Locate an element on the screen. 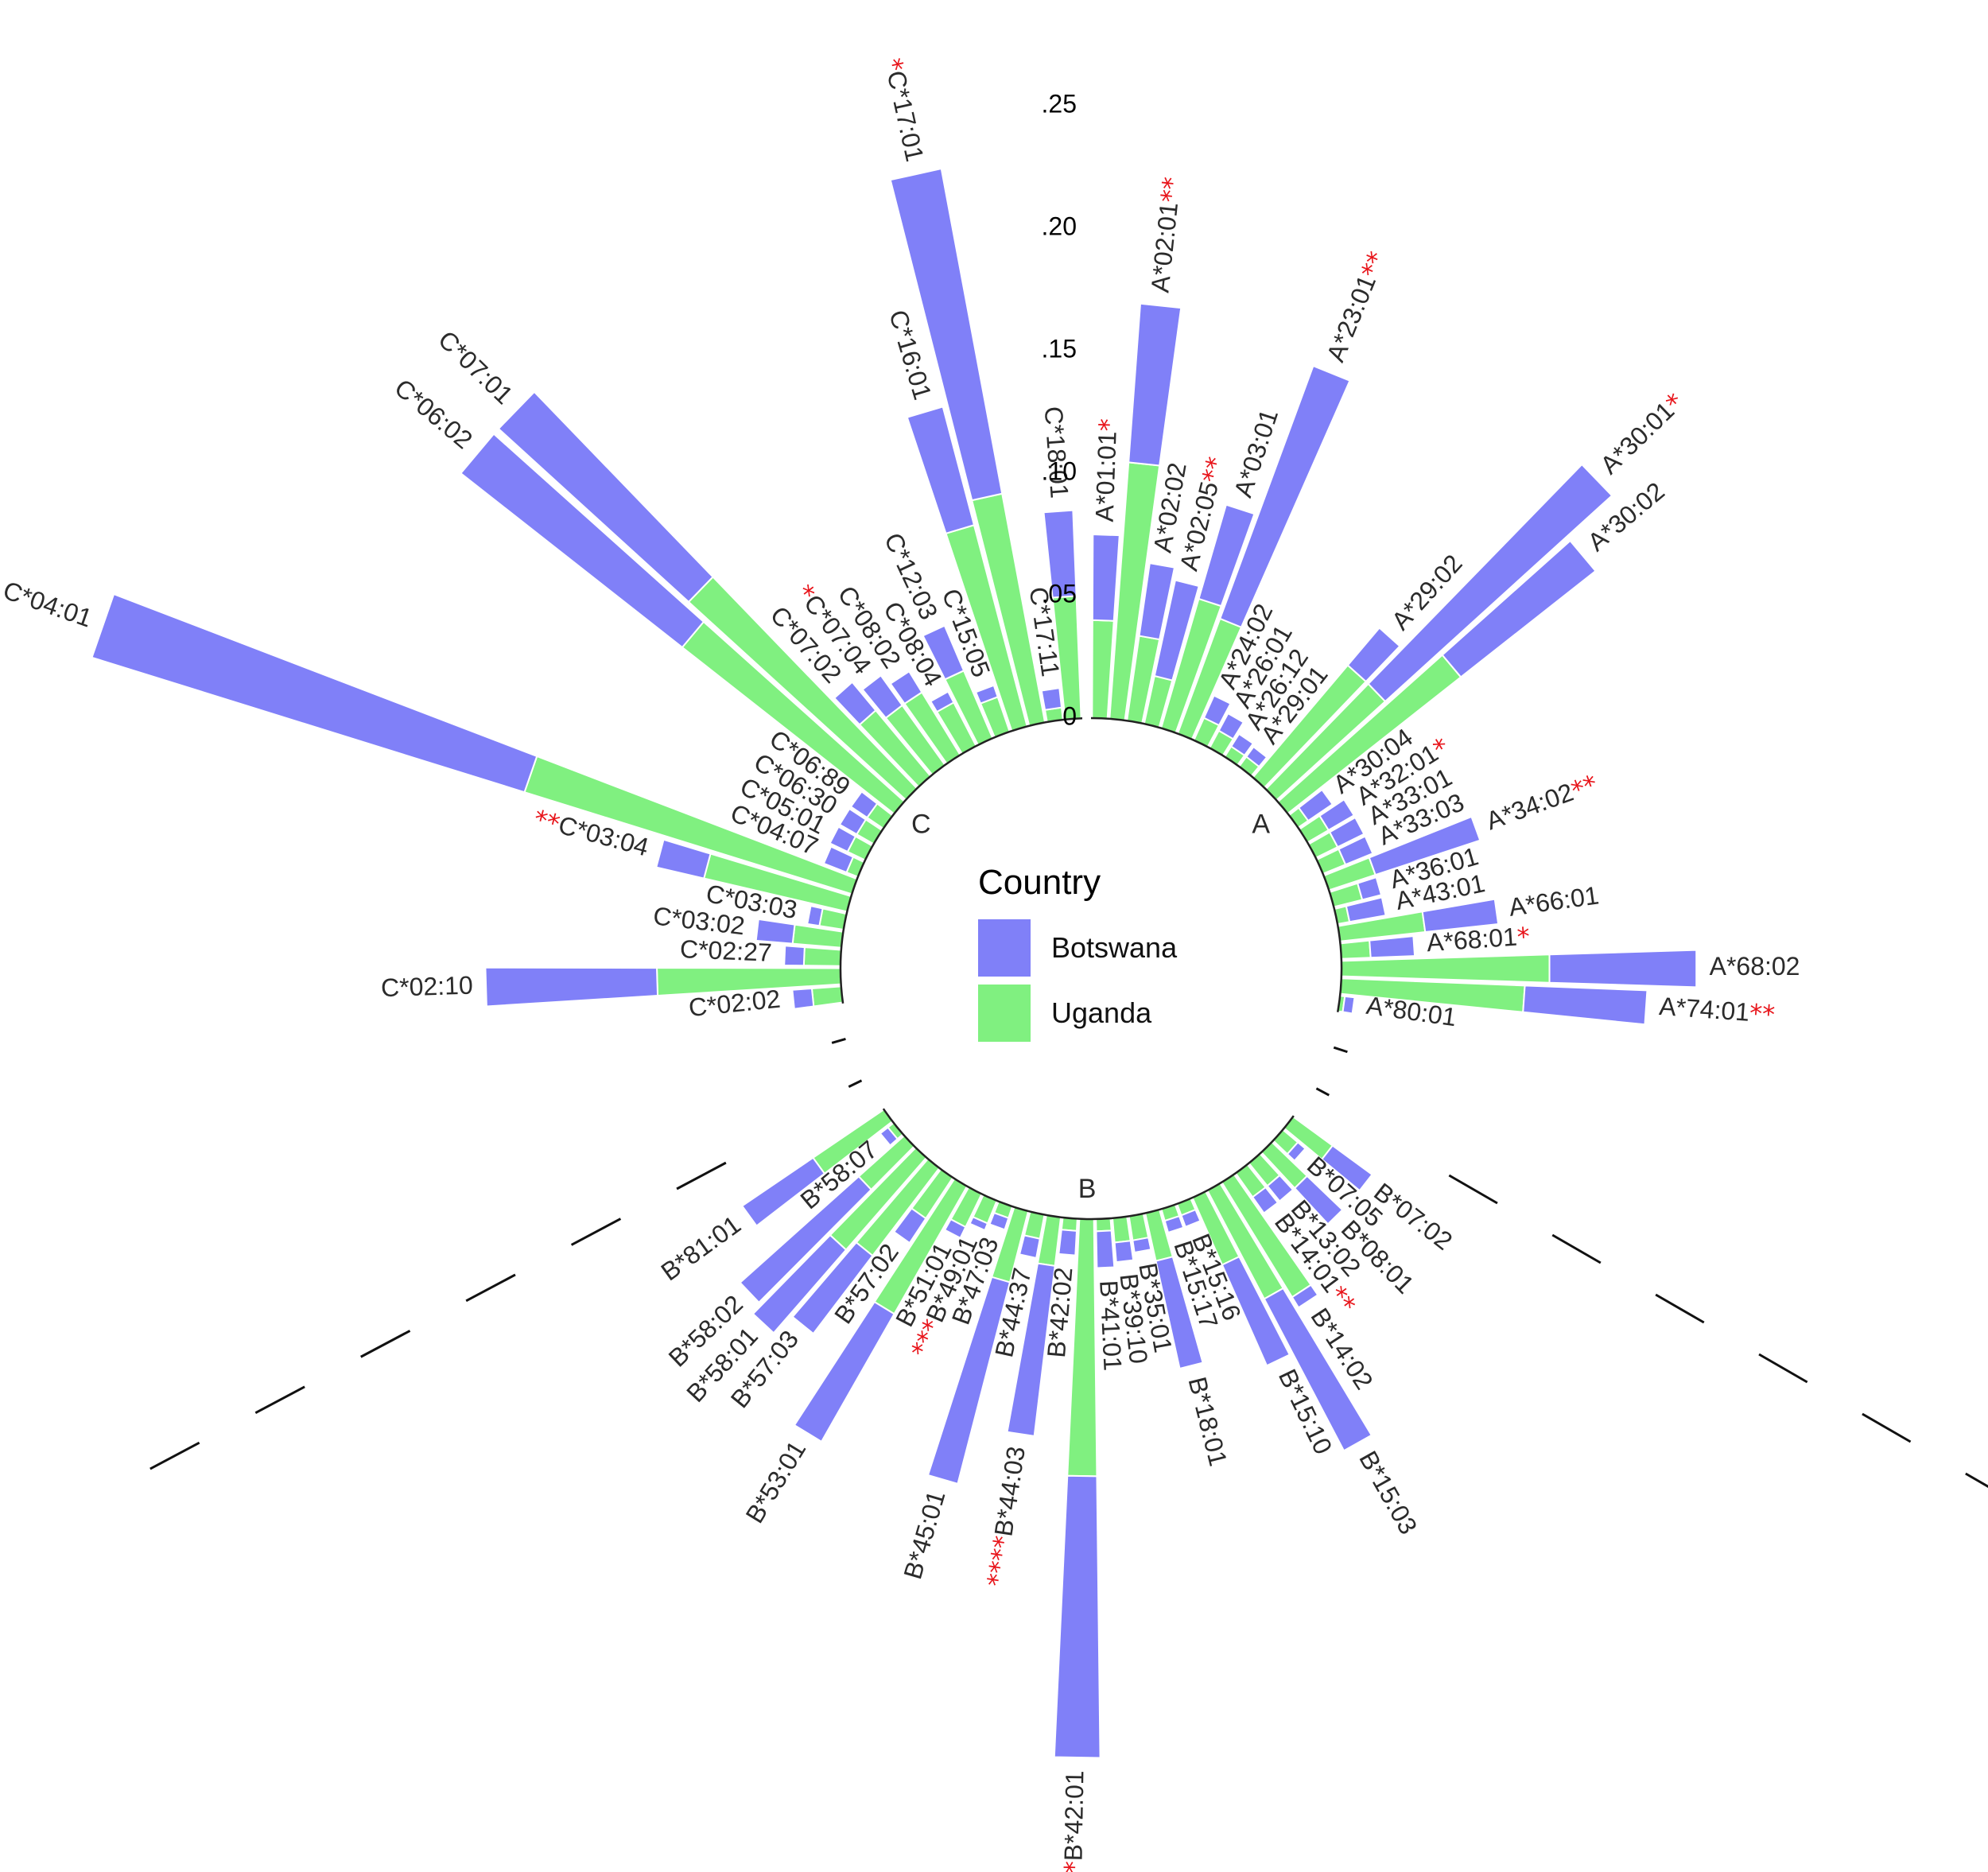  allele-label: A*68:02 is located at coordinates (1755, 966).